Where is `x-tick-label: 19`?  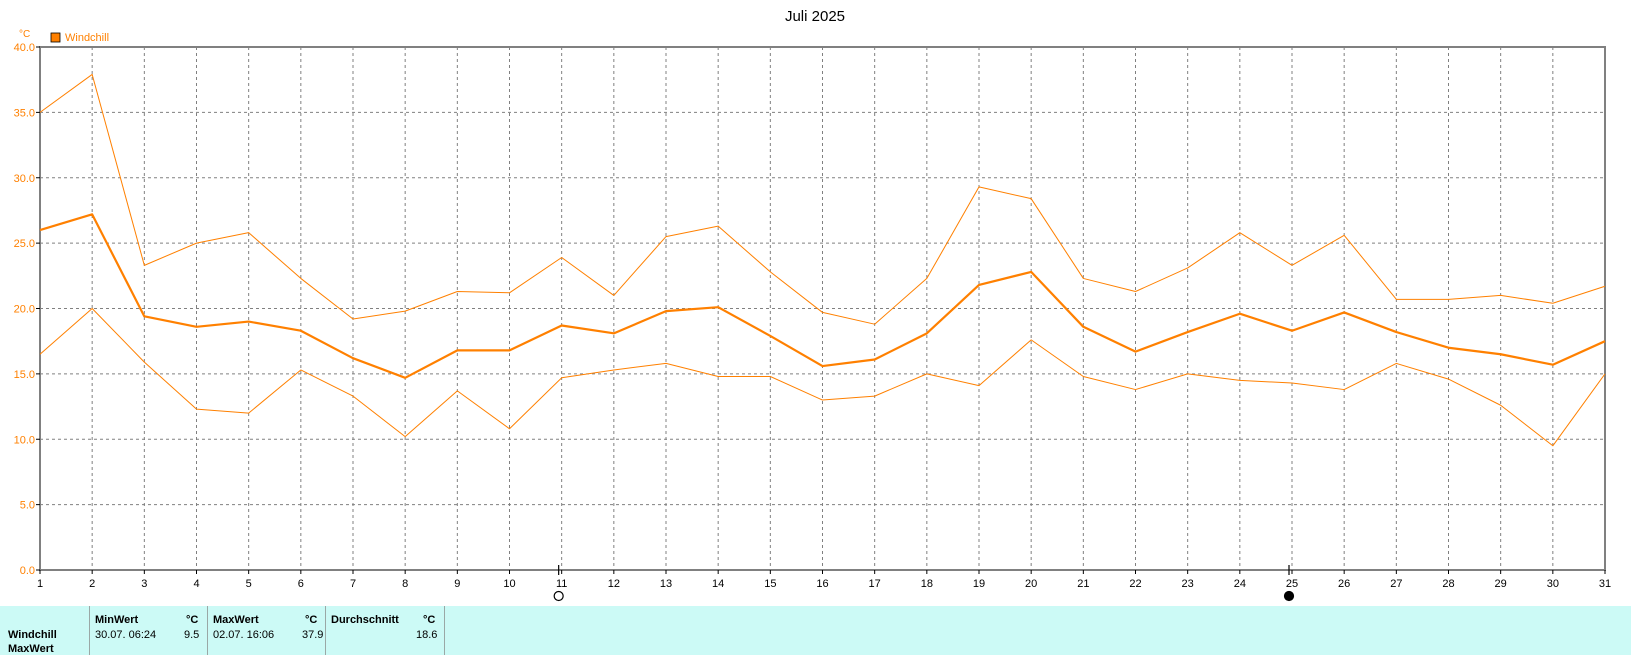
x-tick-label: 19 is located at coordinates (979, 584).